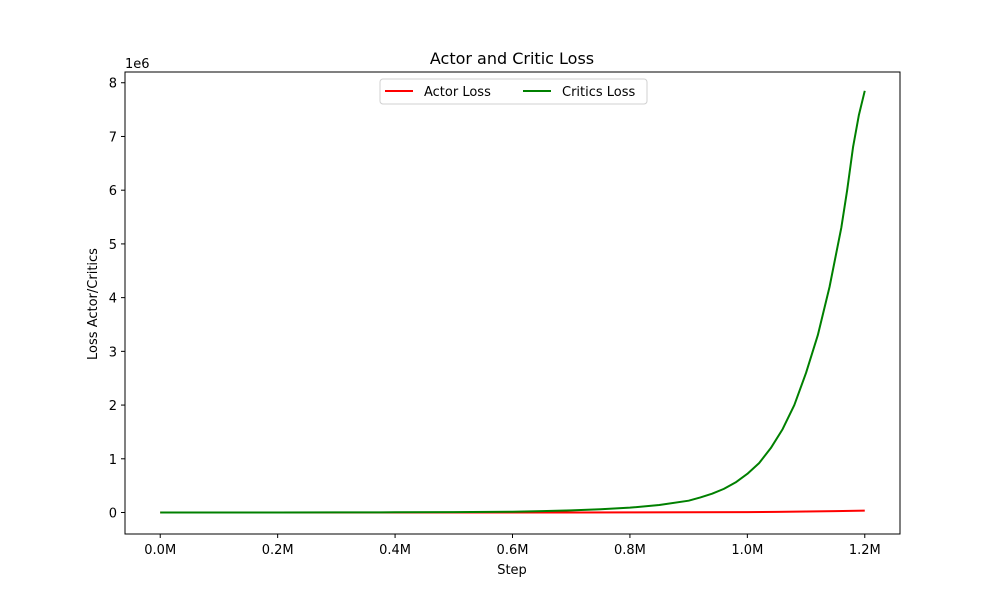 This screenshot has width=1000, height=600. Describe the element at coordinates (599, 92) in the screenshot. I see `legend-label-critics-loss: Critics Loss` at that location.